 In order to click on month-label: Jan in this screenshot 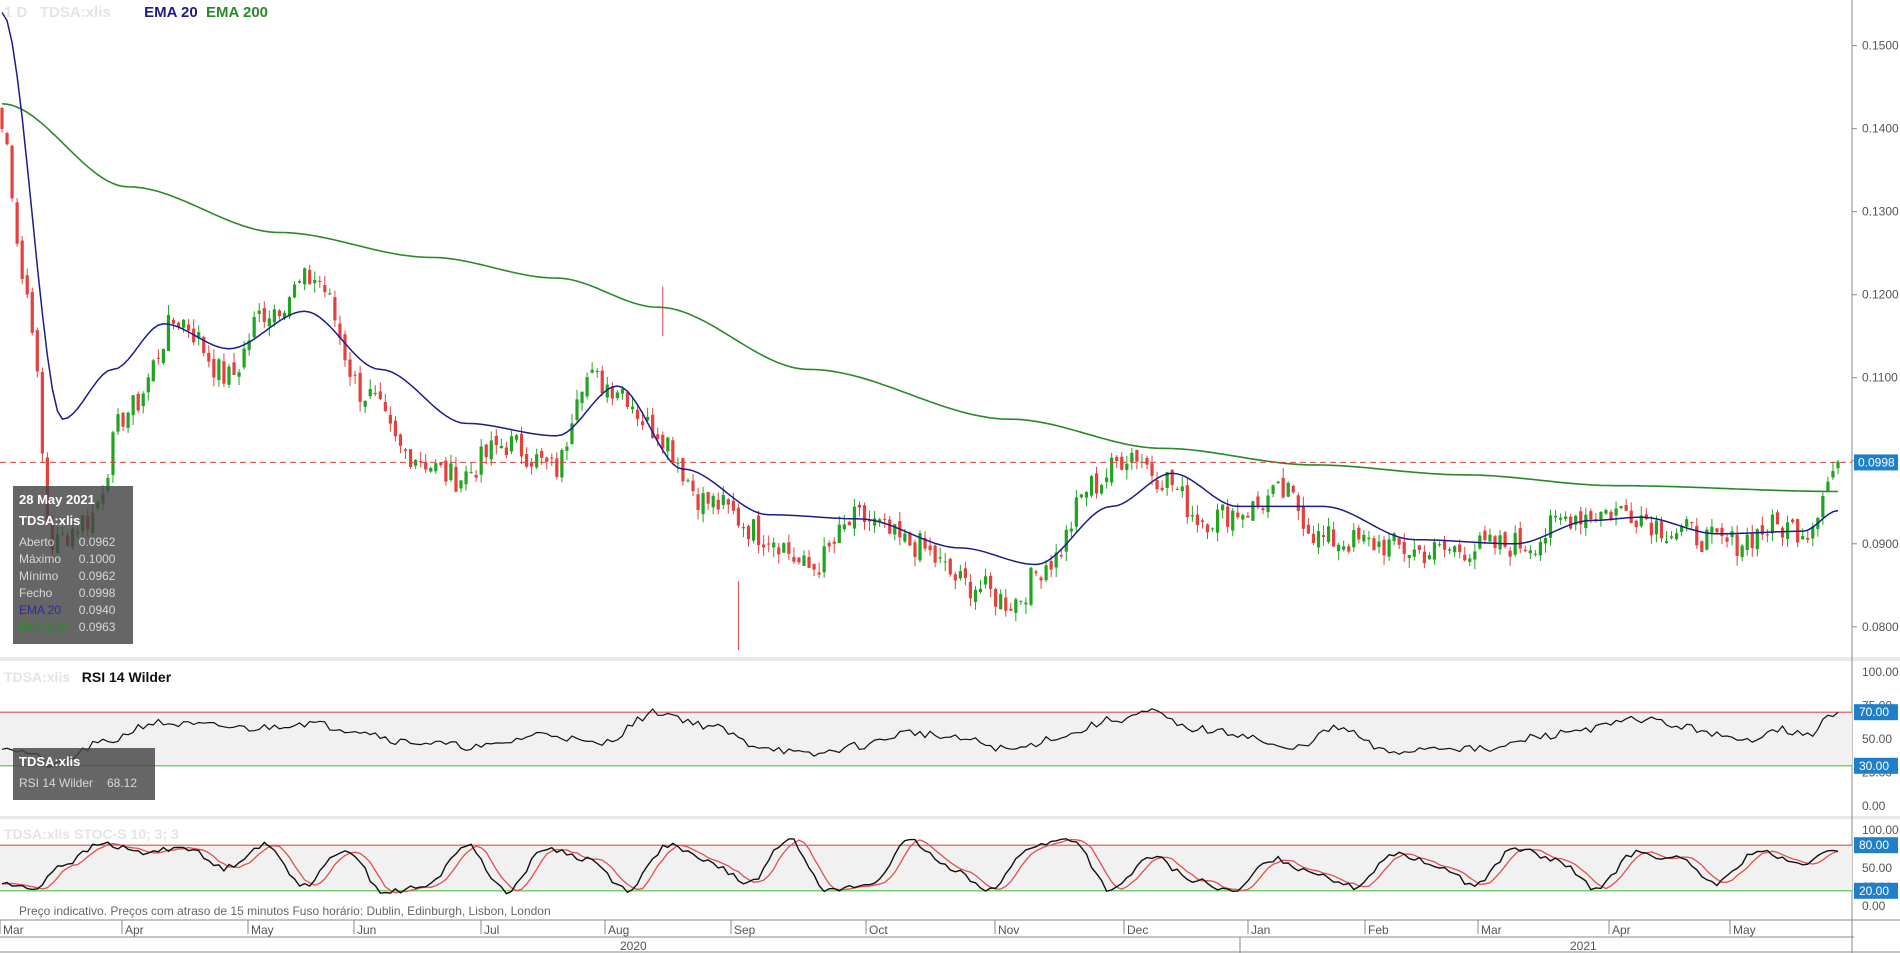, I will do `click(1260, 930)`.